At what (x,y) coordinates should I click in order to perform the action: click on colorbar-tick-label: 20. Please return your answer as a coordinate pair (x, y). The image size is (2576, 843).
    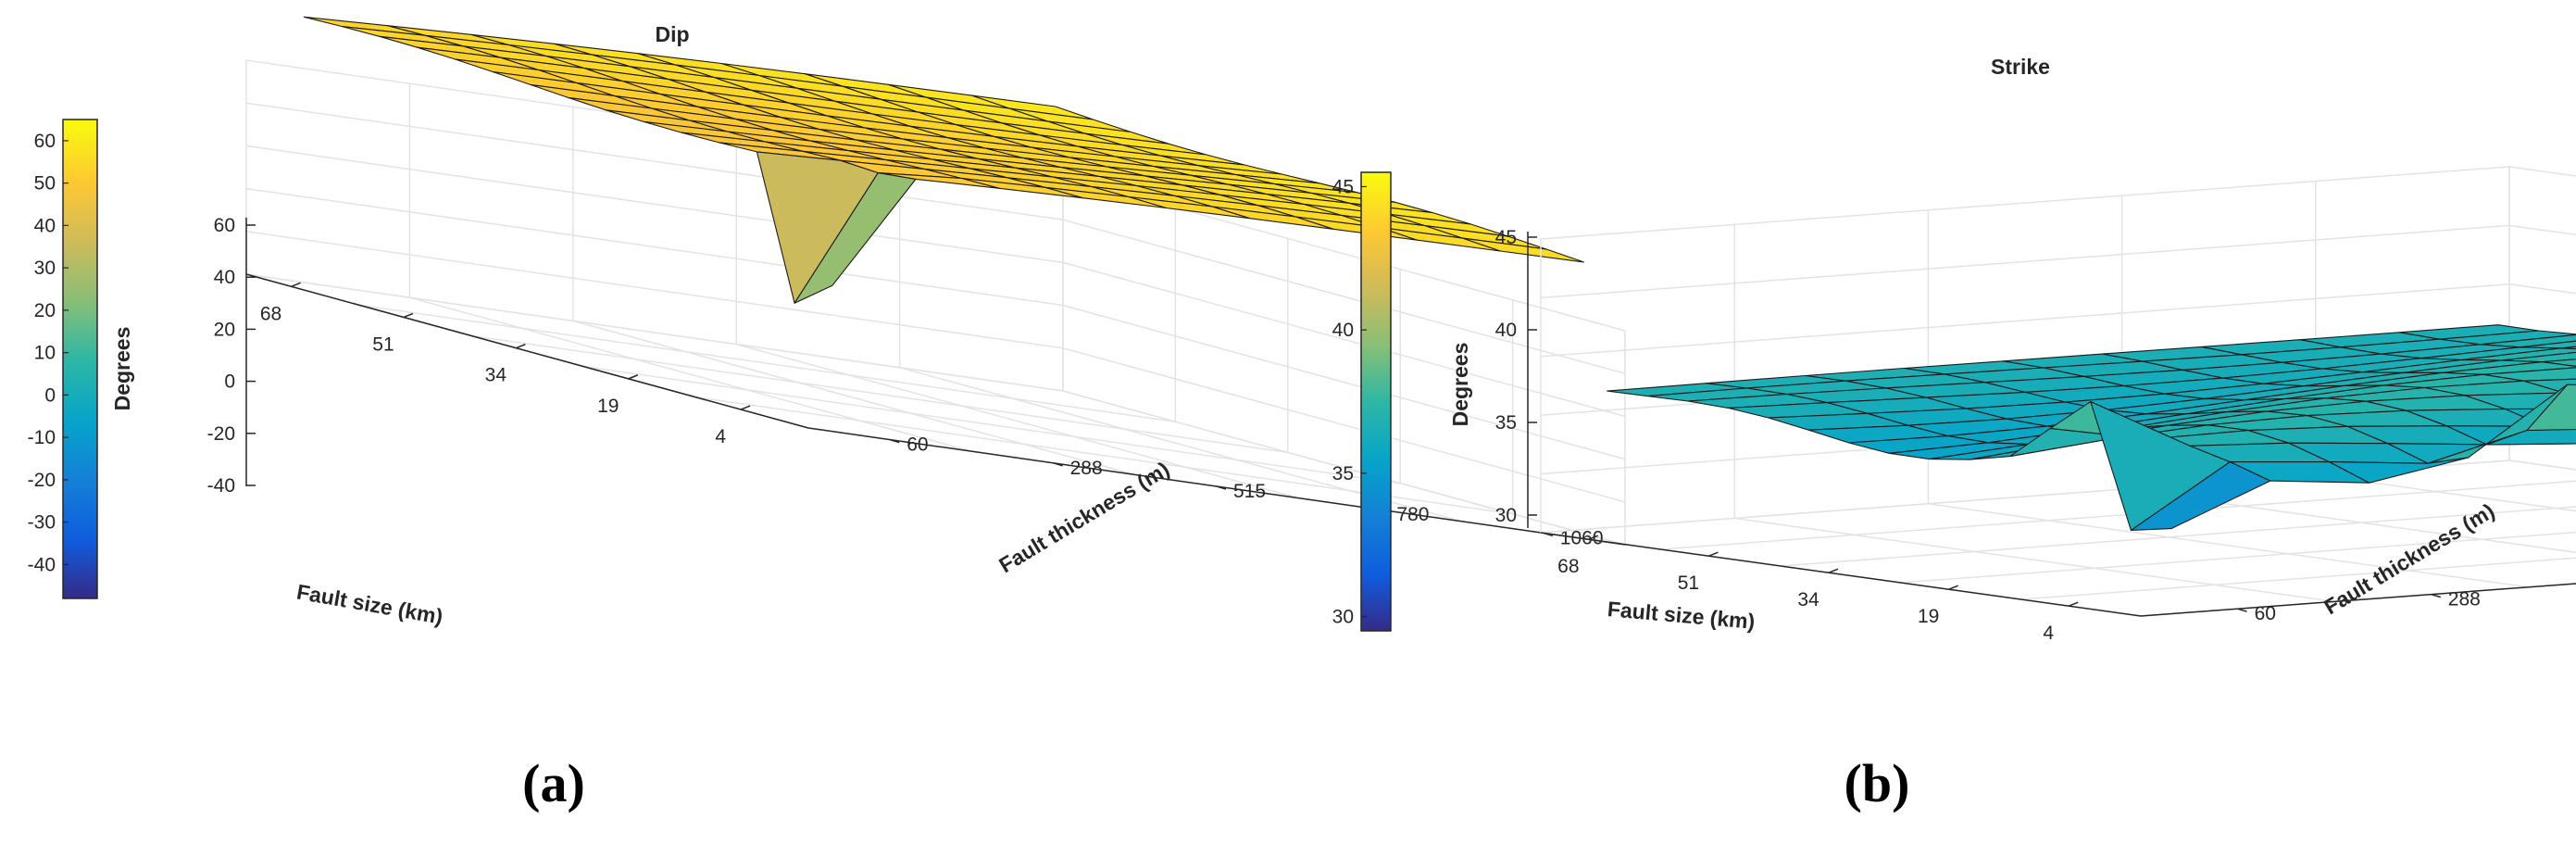
    Looking at the image, I should click on (45, 310).